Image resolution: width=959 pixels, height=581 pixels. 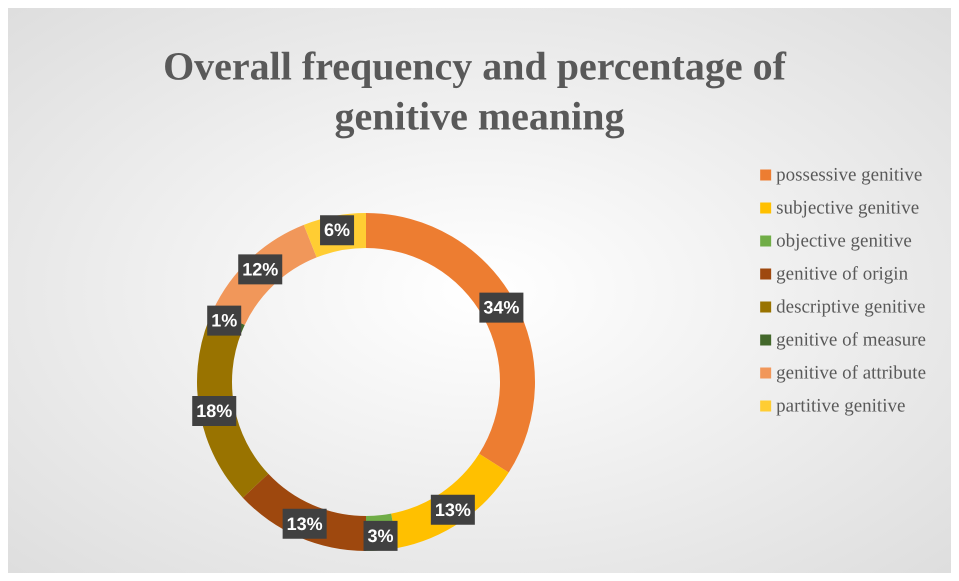 What do you see at coordinates (501, 308) in the screenshot?
I see `data-label: 34%` at bounding box center [501, 308].